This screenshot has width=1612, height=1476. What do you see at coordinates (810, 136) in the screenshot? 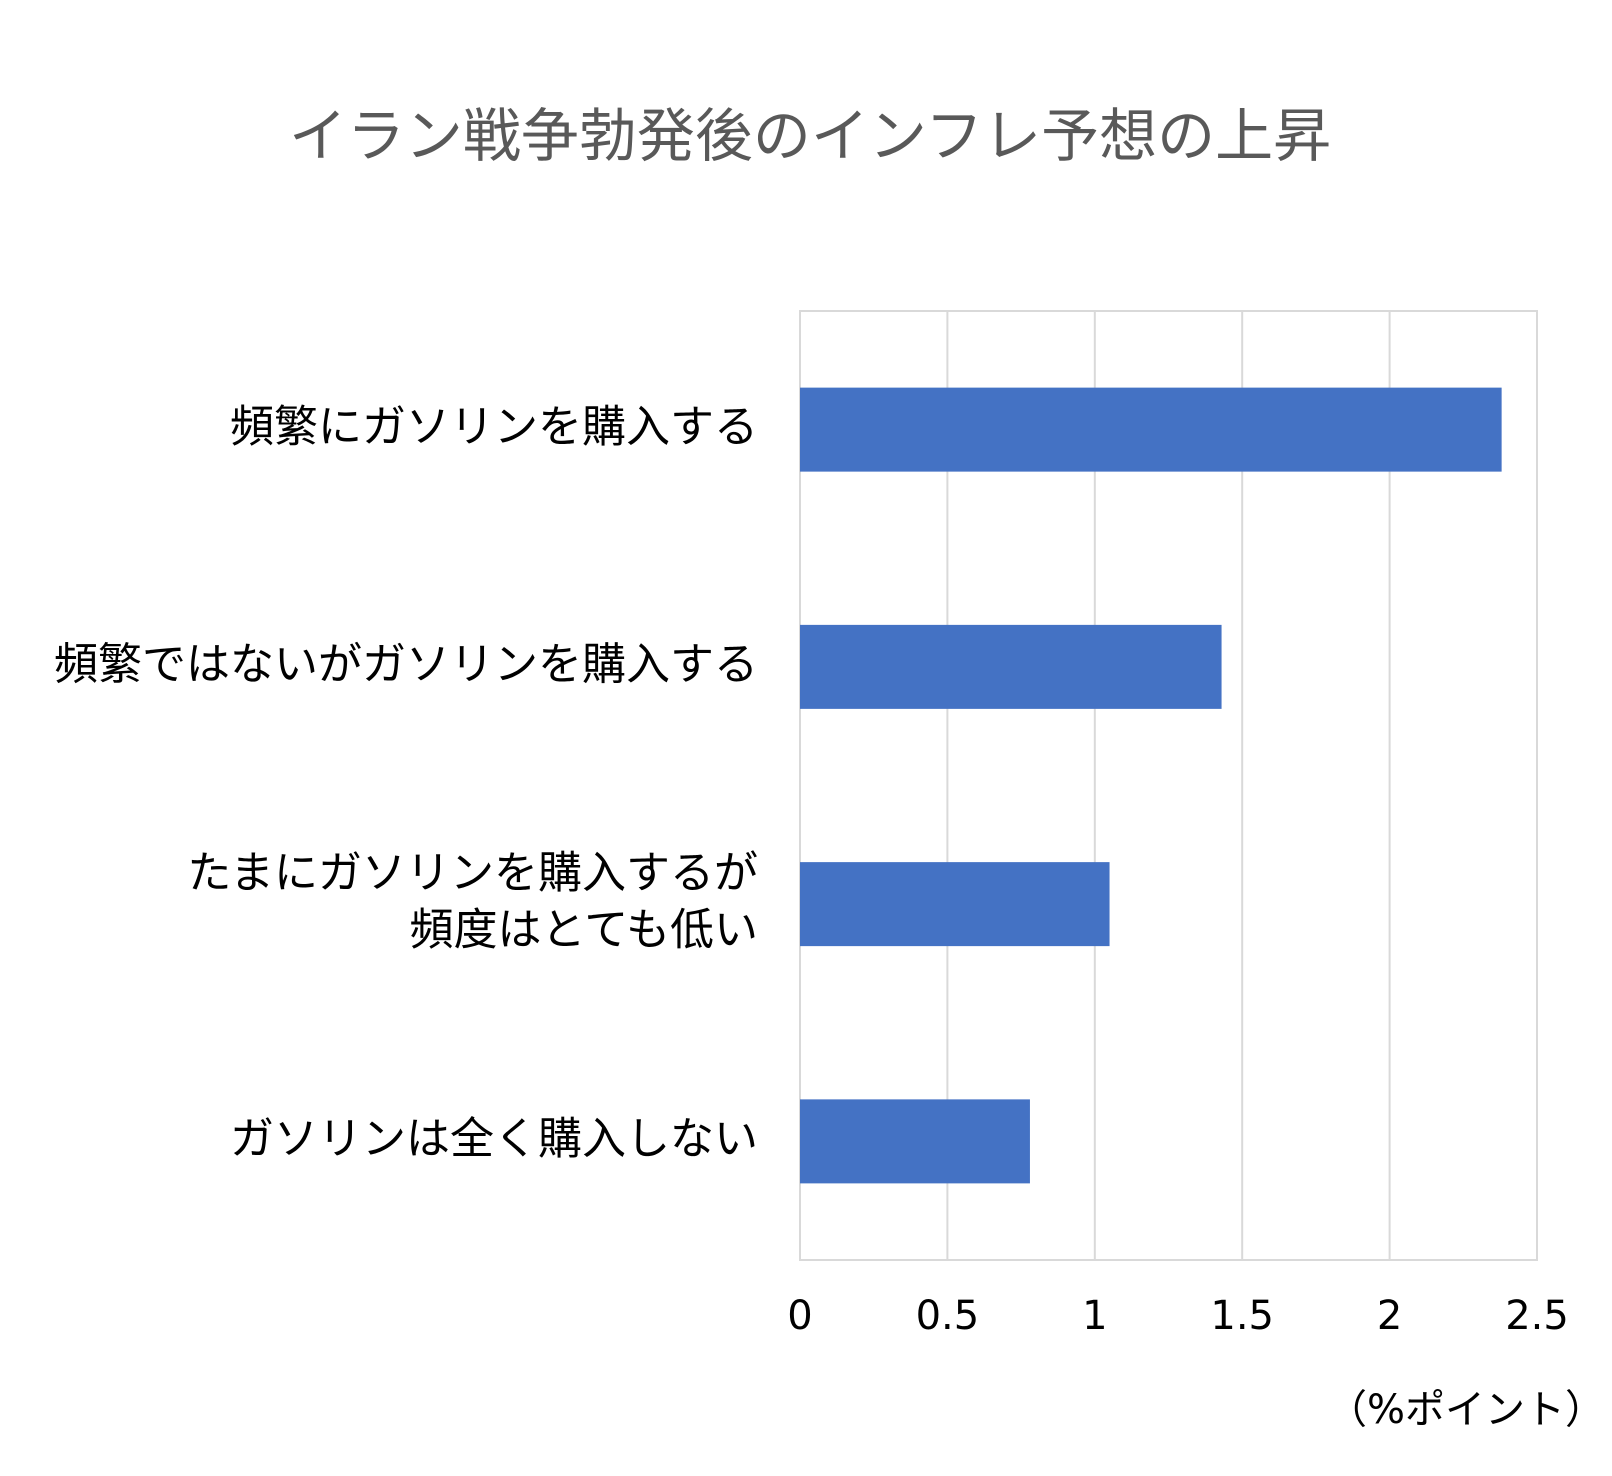
I see `chart-title: イラン戦争勃発後のインフレ予想の上昇` at bounding box center [810, 136].